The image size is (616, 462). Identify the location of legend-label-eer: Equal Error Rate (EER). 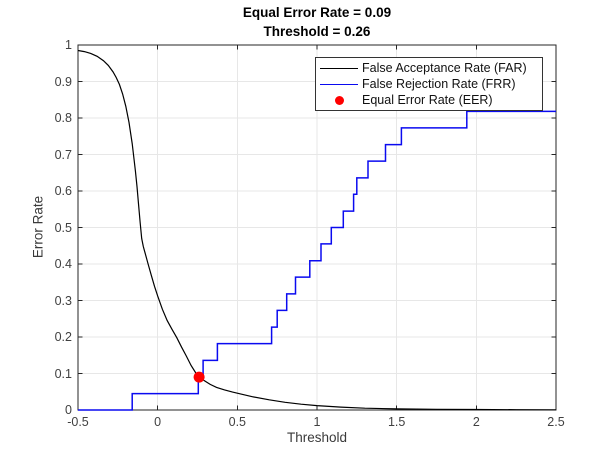
(427, 100).